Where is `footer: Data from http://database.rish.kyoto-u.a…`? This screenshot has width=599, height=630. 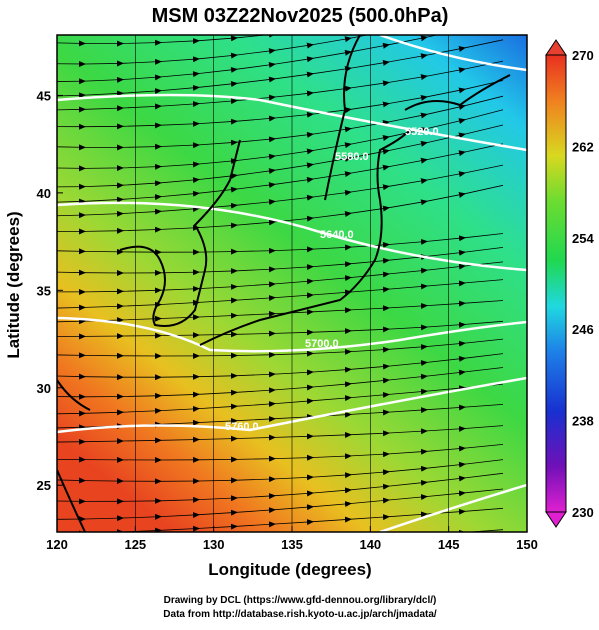 footer: Data from http://database.rish.kyoto-u.a… is located at coordinates (300, 614).